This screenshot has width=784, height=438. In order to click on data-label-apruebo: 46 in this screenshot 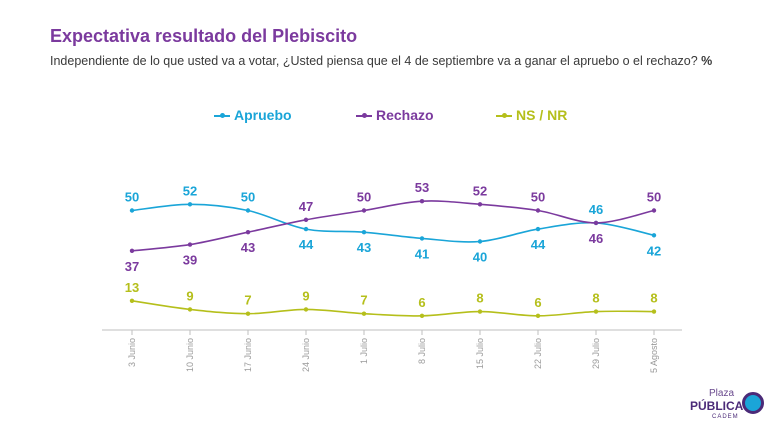, I will do `click(596, 209)`.